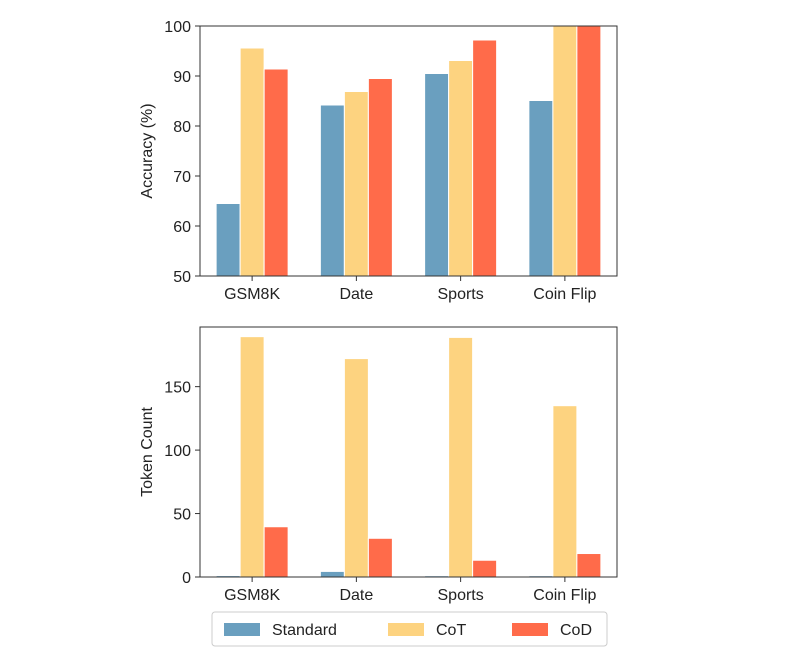 The image size is (801, 666). Describe the element at coordinates (576, 630) in the screenshot. I see `legend-label-cod: CoD` at that location.